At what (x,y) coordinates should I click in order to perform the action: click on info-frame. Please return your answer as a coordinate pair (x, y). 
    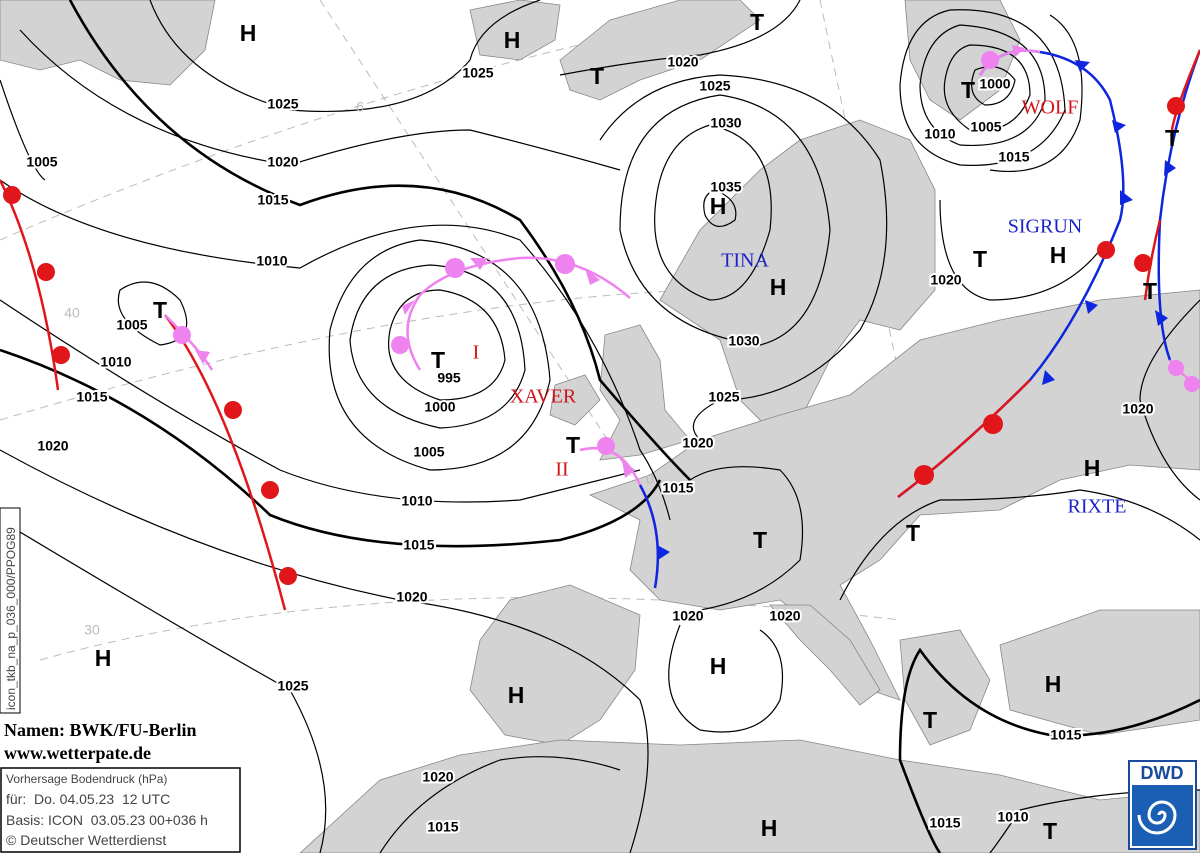
    Looking at the image, I should click on (120, 810).